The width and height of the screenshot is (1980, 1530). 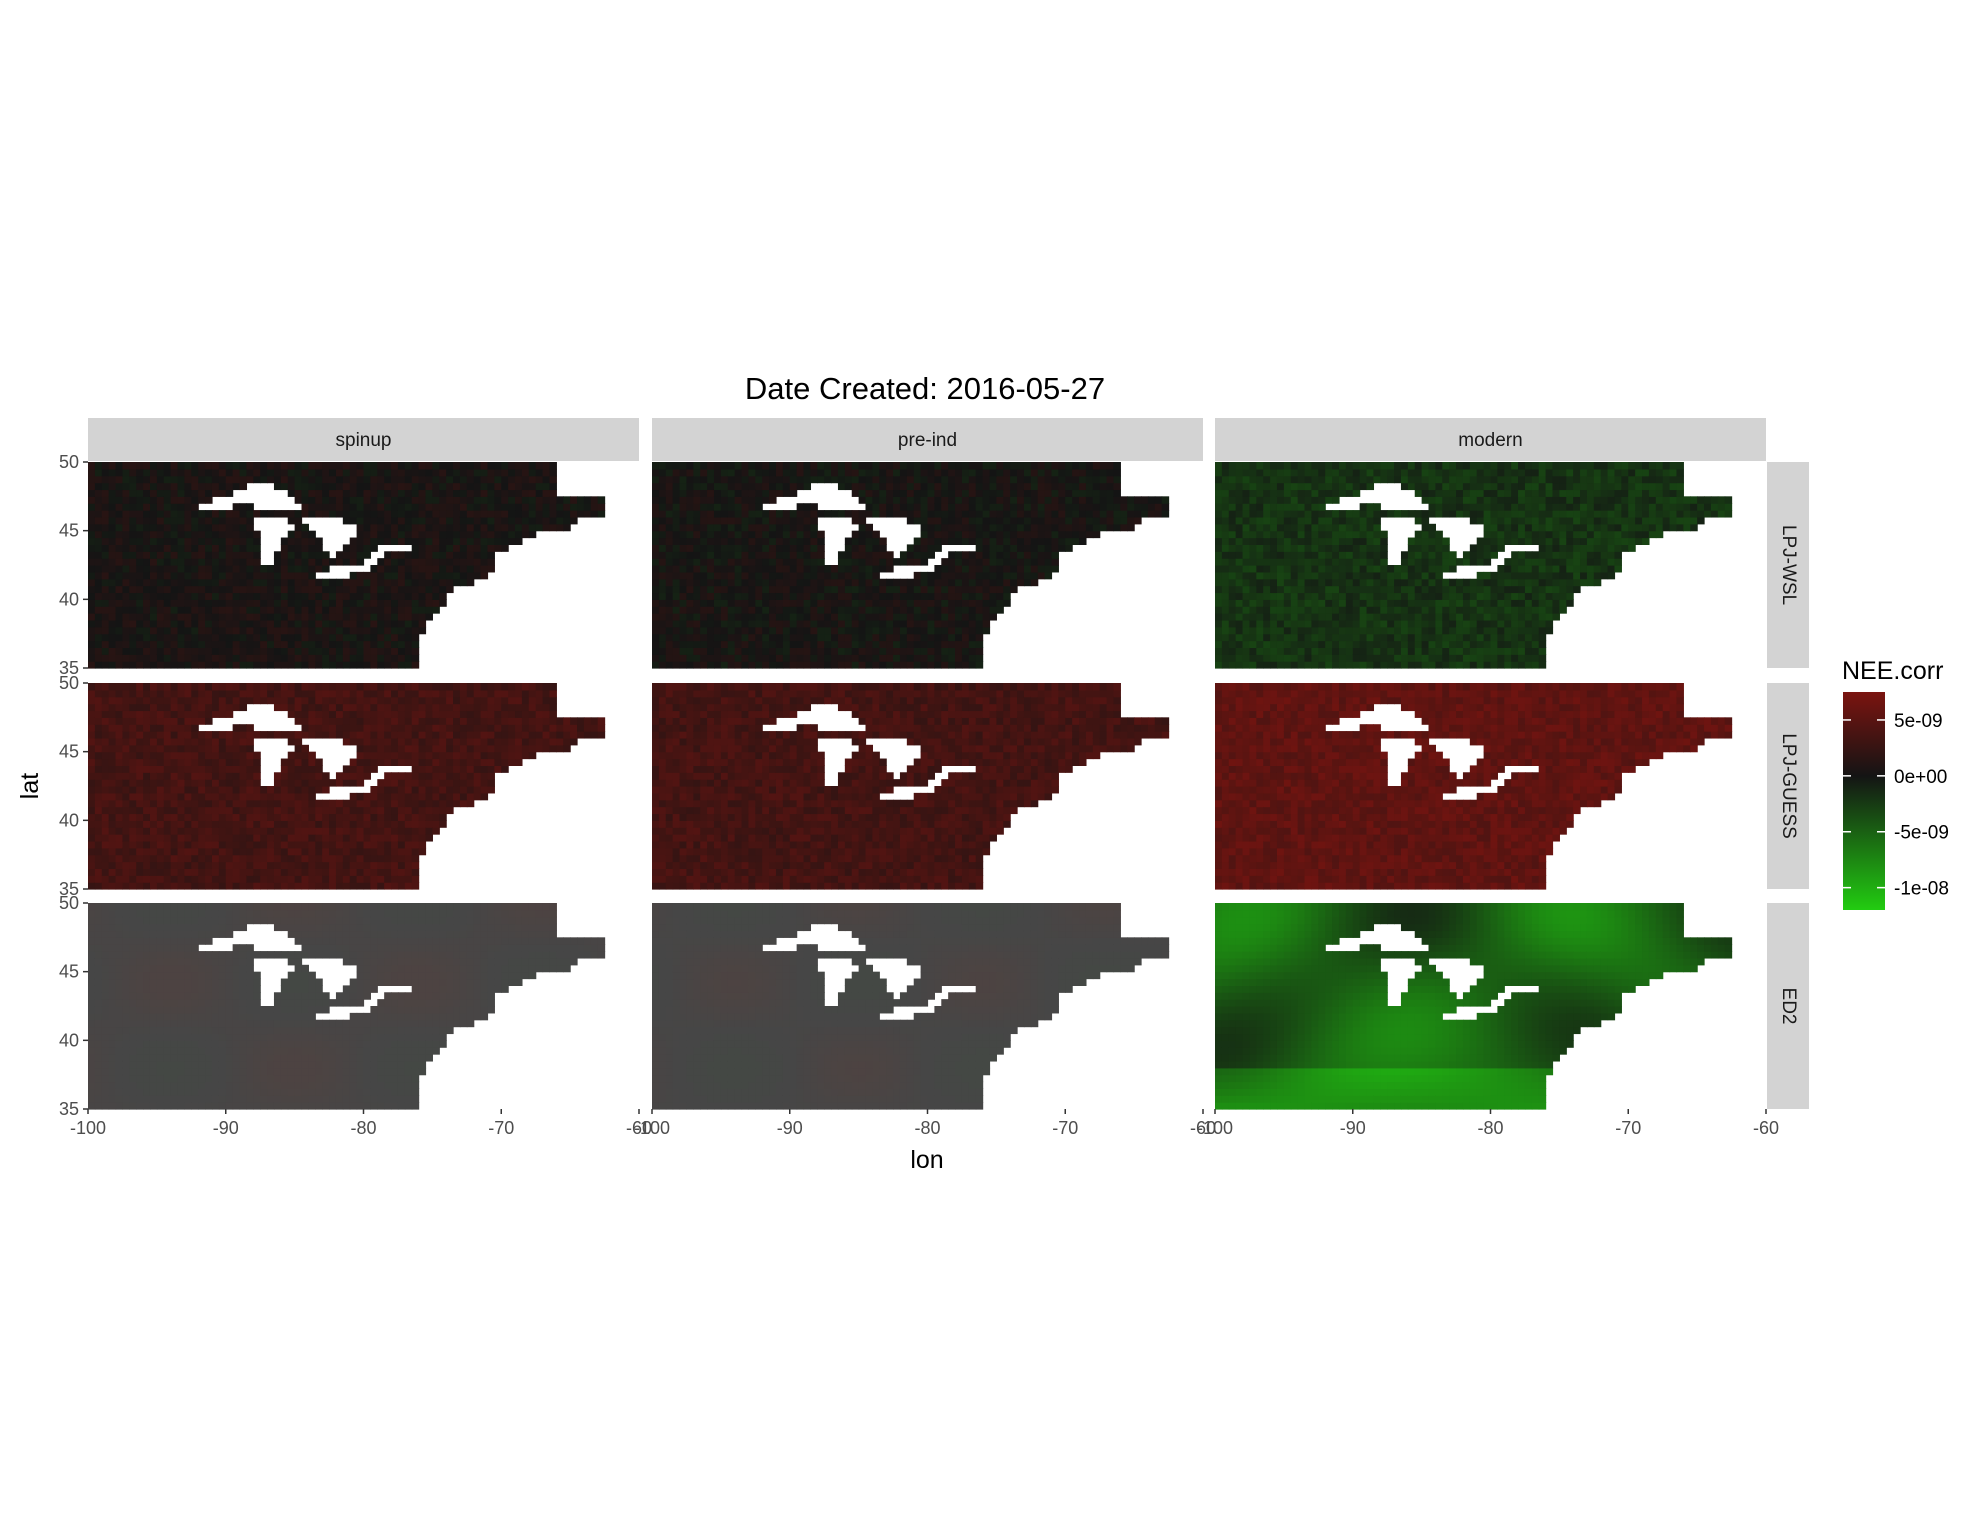 I want to click on panel-LPJ-WSL-modern, so click(x=1490, y=565).